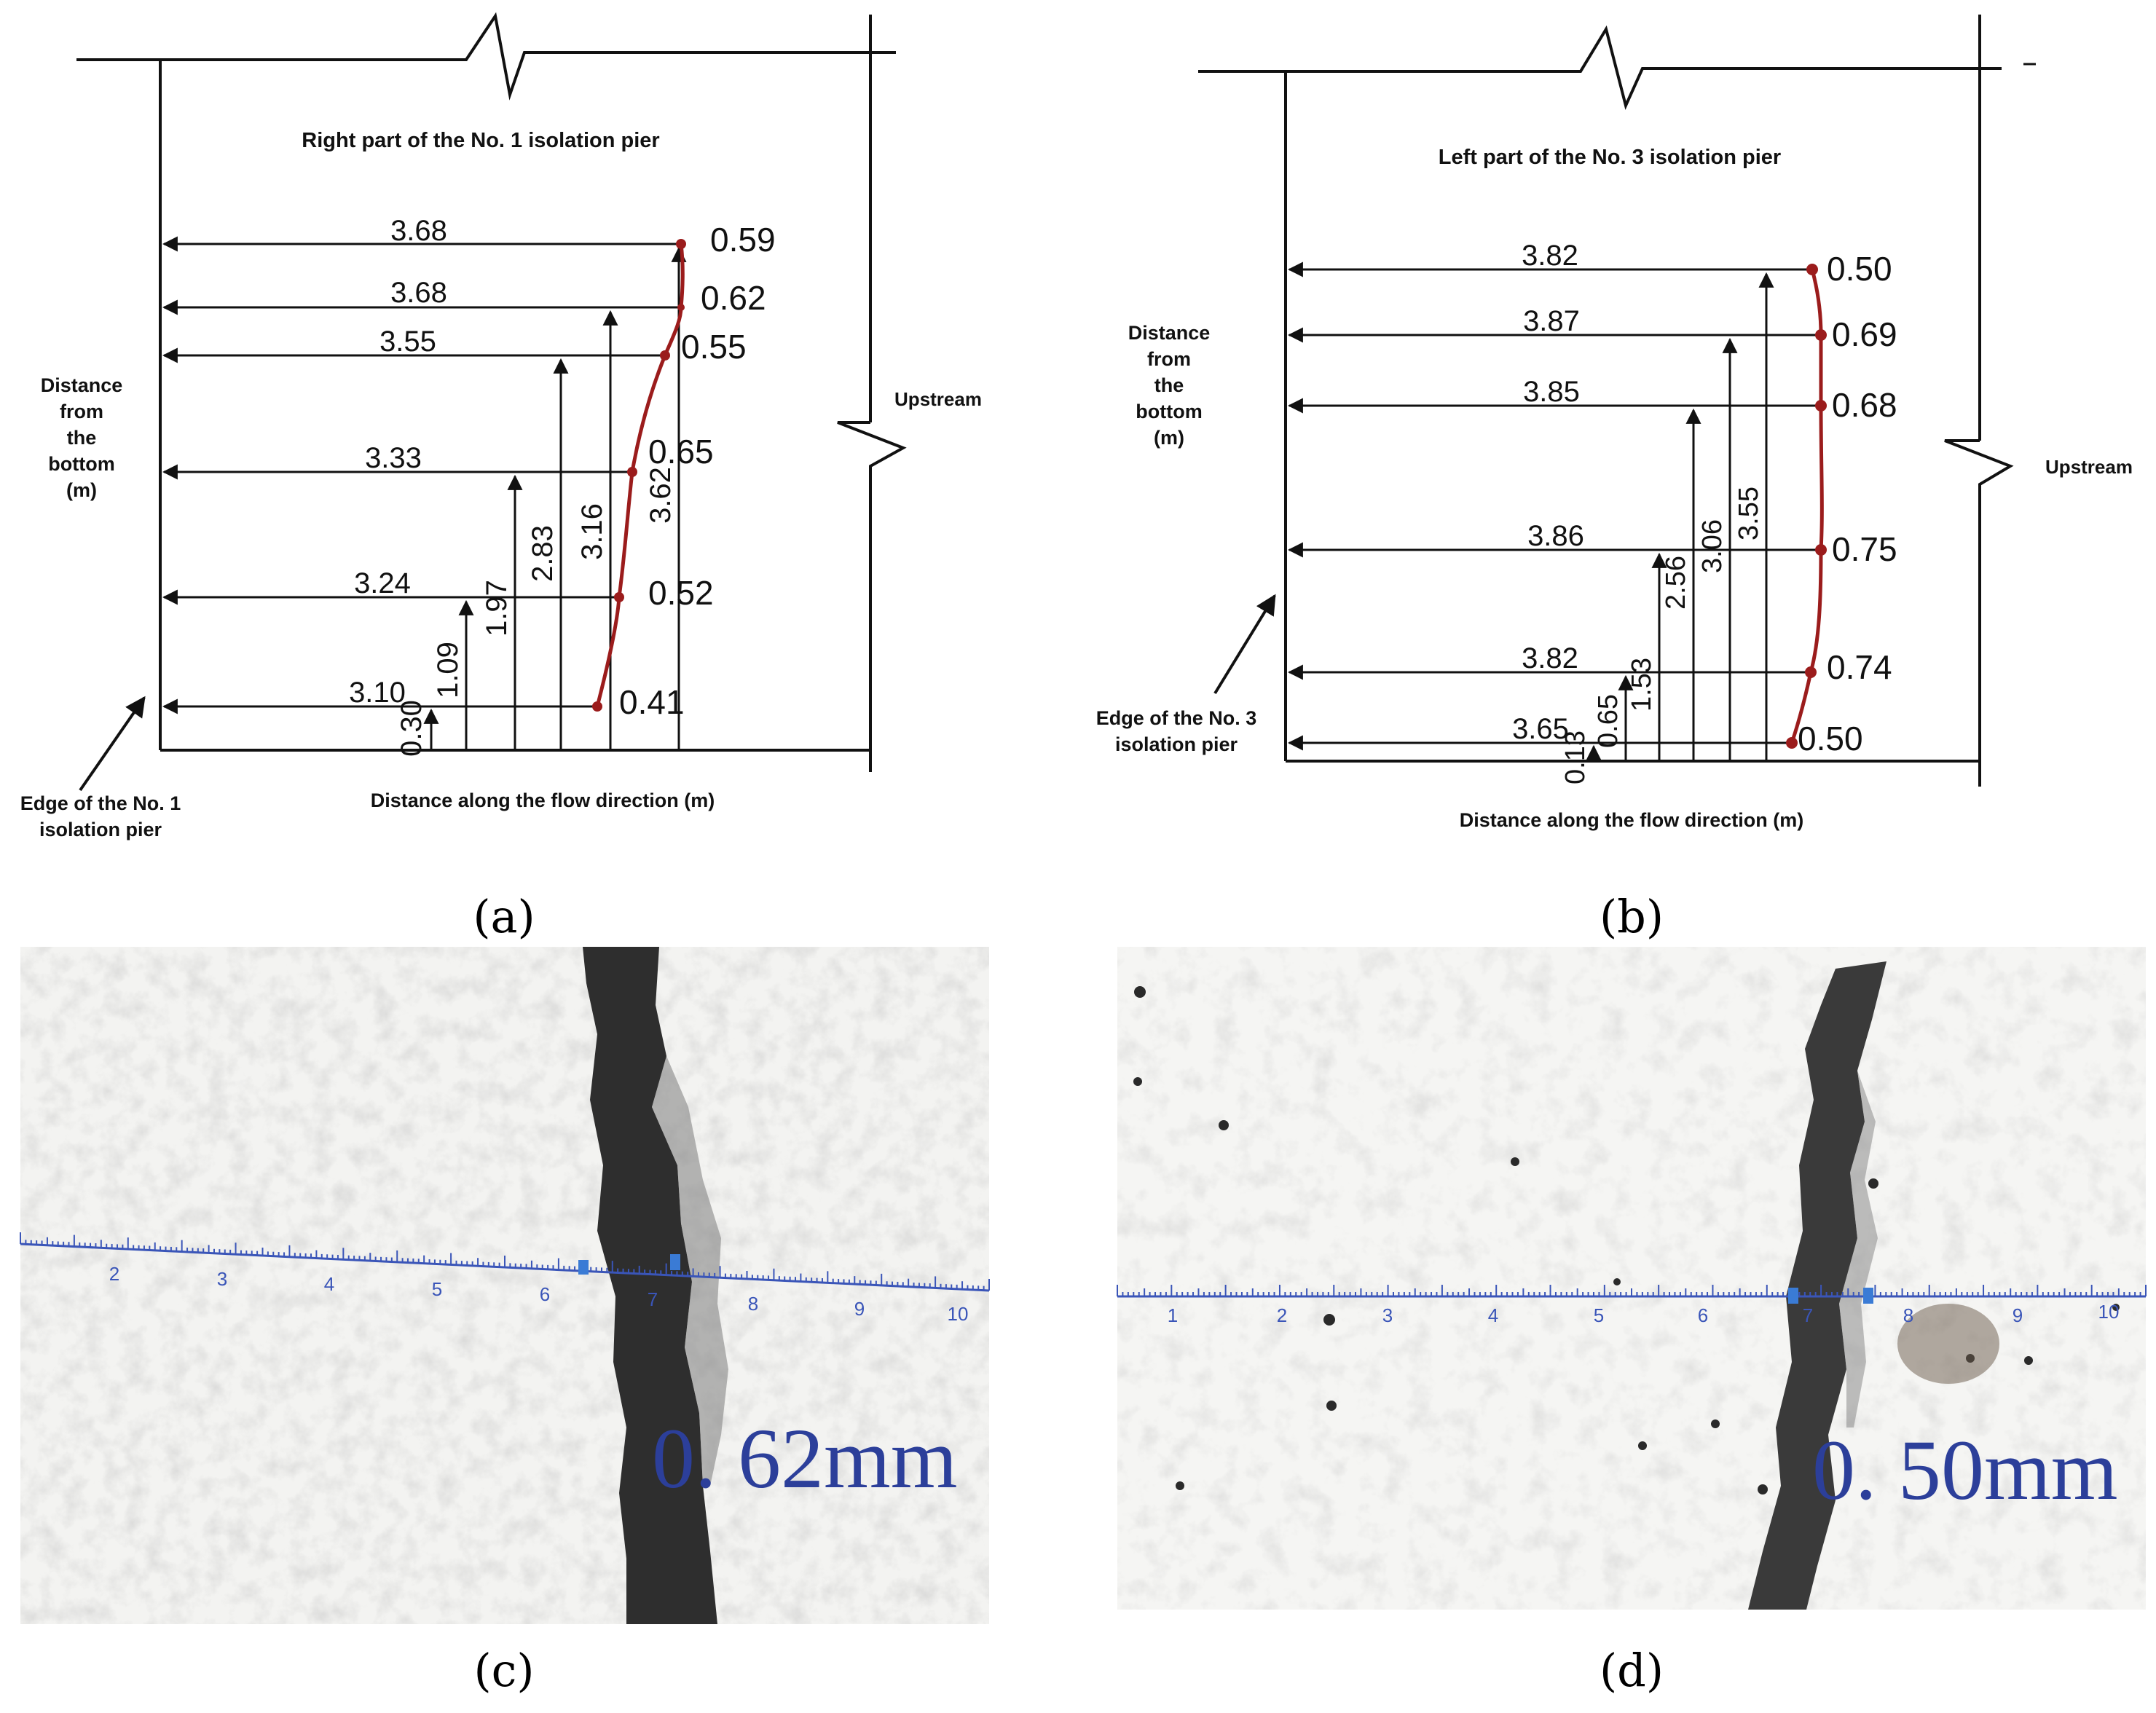 The height and width of the screenshot is (1713, 2156). What do you see at coordinates (1908, 1315) in the screenshot?
I see `panel-d-tick-8: 8` at bounding box center [1908, 1315].